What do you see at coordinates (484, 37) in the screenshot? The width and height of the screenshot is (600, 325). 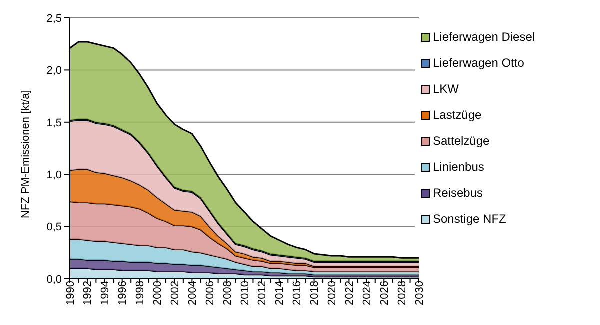 I see `legend-label: Lieferwagen Diesel` at bounding box center [484, 37].